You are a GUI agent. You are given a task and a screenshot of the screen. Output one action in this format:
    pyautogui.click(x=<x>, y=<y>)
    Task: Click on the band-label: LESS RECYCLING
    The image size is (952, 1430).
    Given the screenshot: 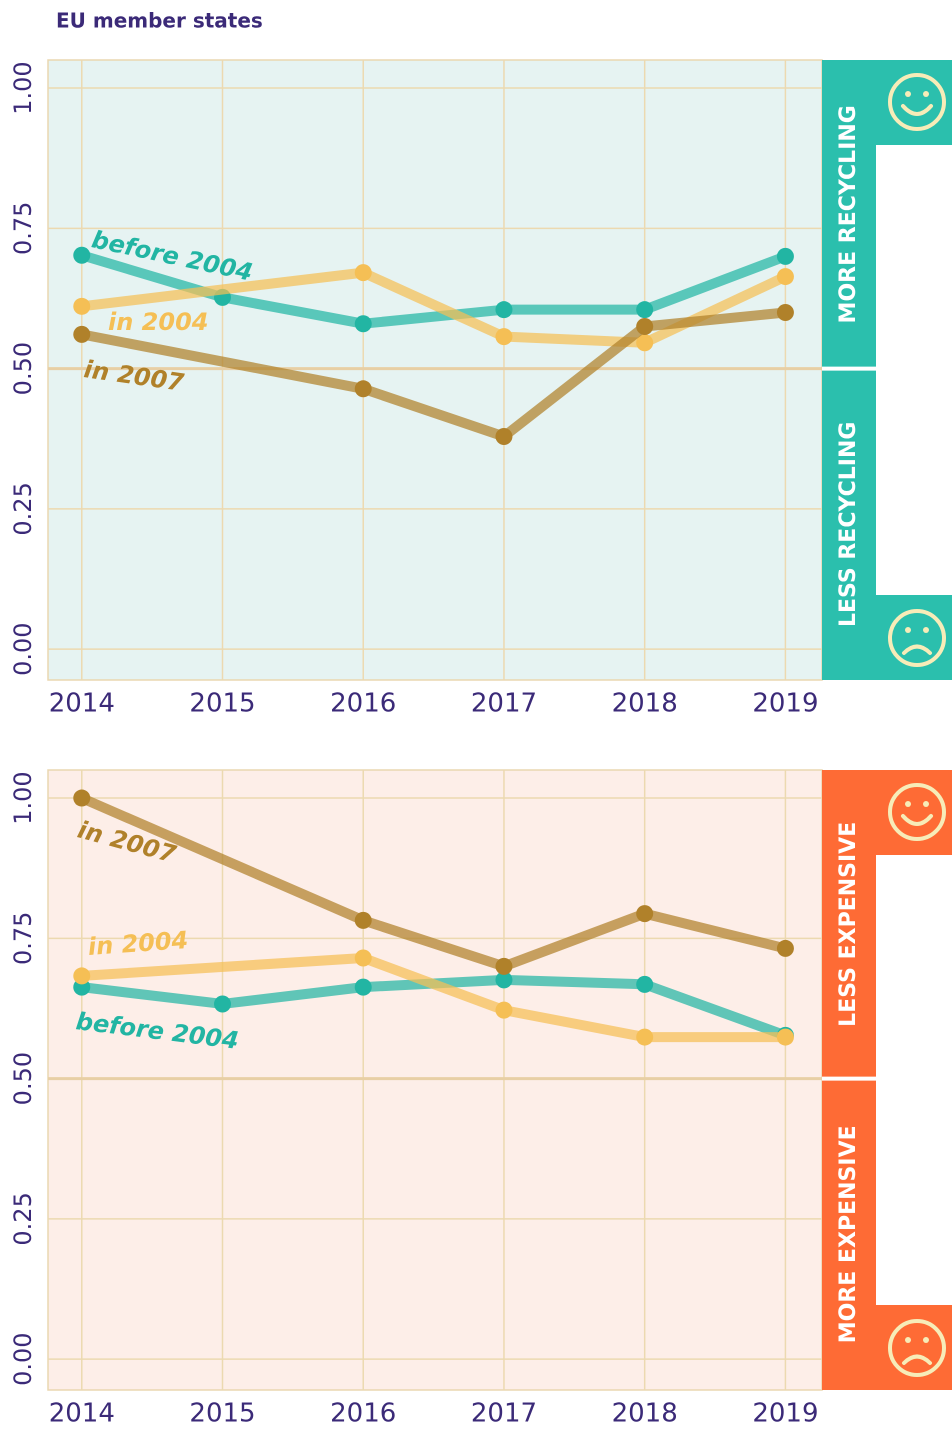 What is the action you would take?
    pyautogui.click(x=848, y=525)
    